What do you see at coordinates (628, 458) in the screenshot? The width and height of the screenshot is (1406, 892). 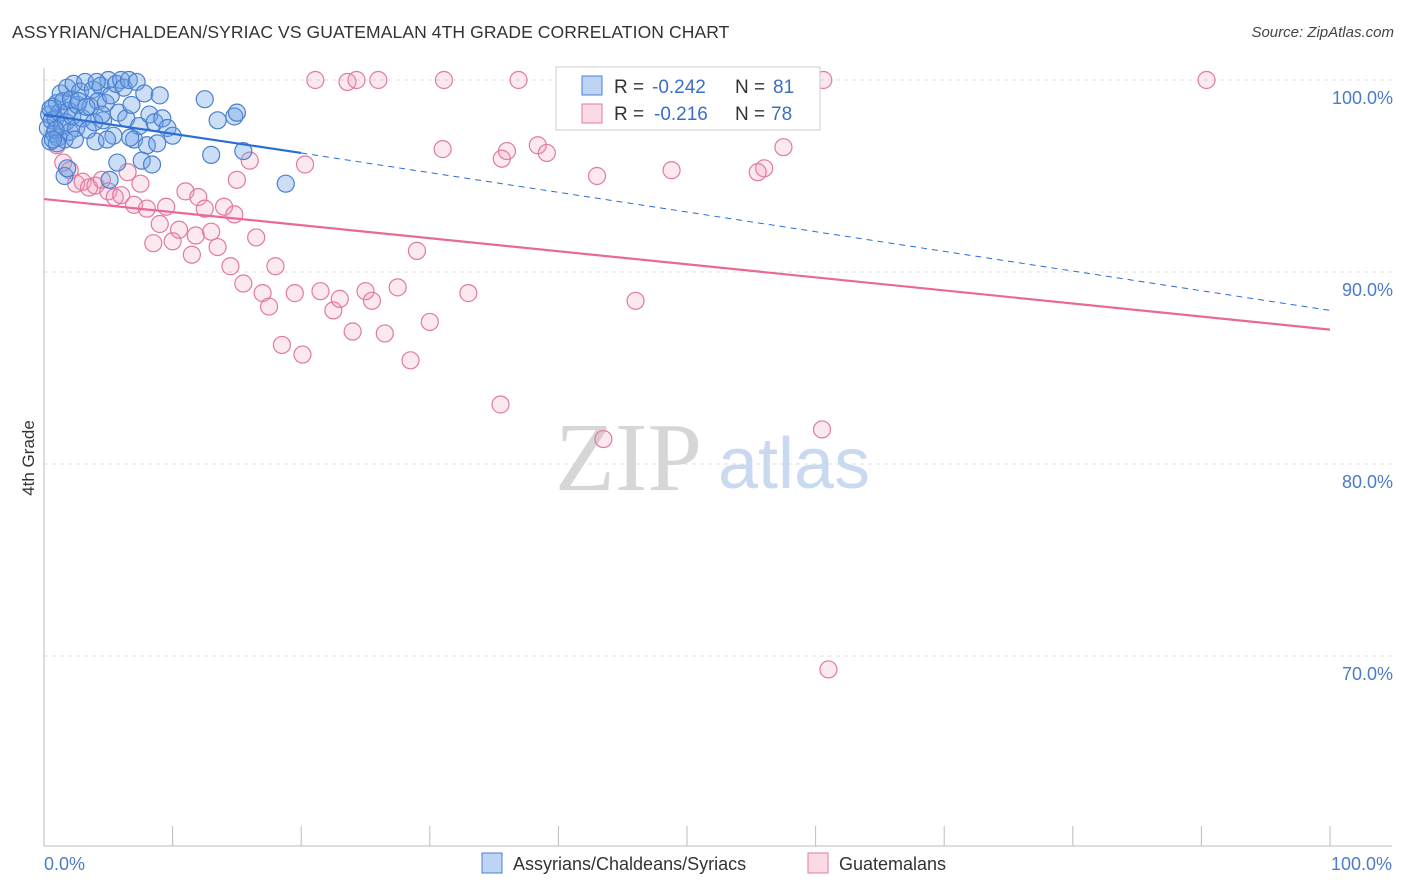 I see `watermark-zip: ZIP` at bounding box center [628, 458].